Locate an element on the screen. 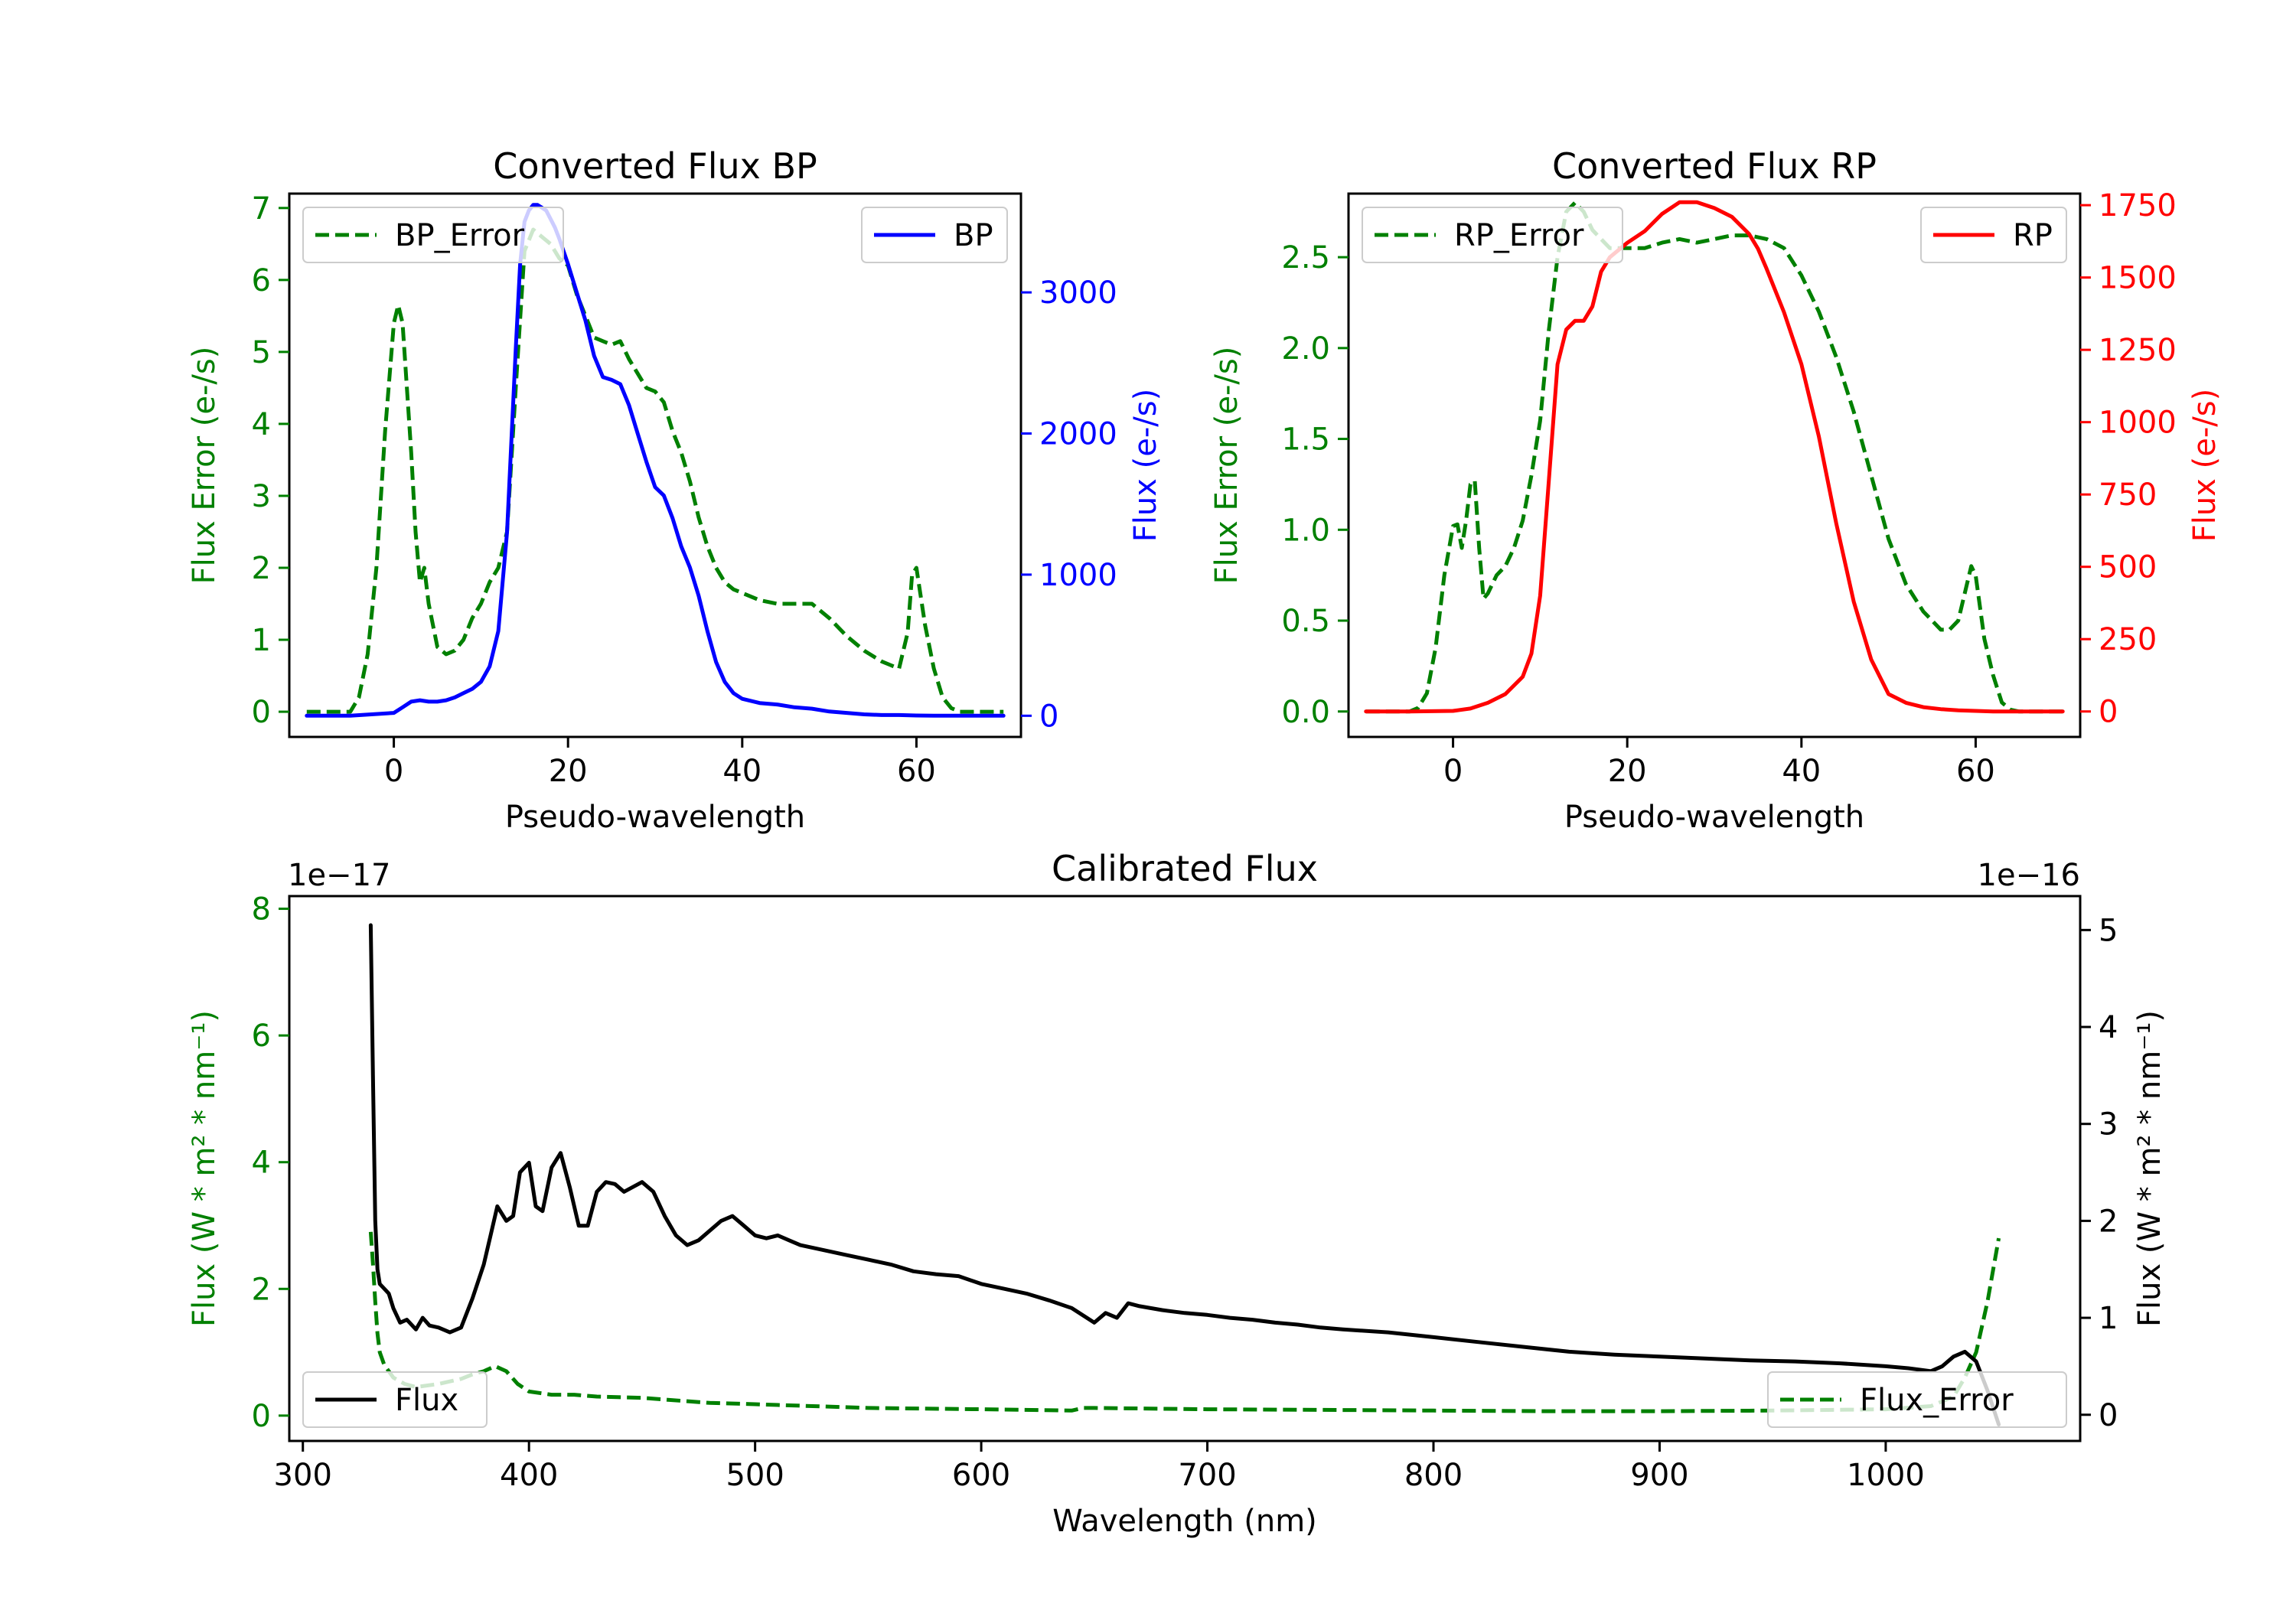 This screenshot has height=1607, width=2296. series-line-rp is located at coordinates (1714, 457).